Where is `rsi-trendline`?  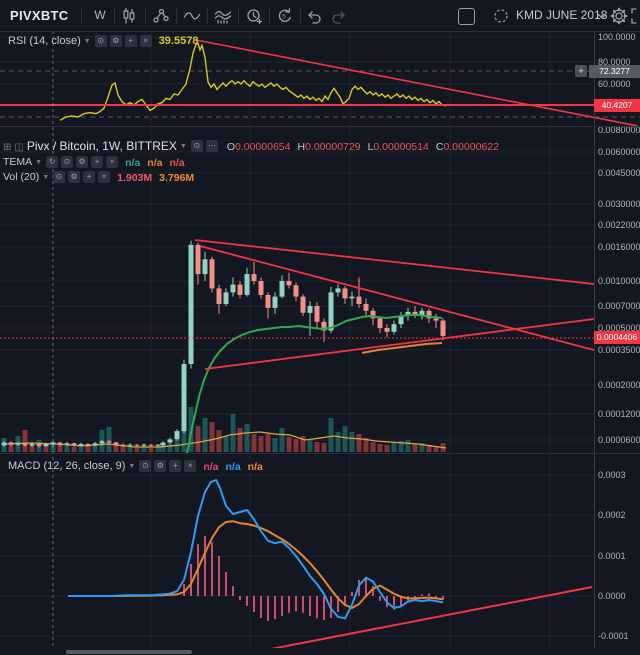
rsi-trendline is located at coordinates (417, 82).